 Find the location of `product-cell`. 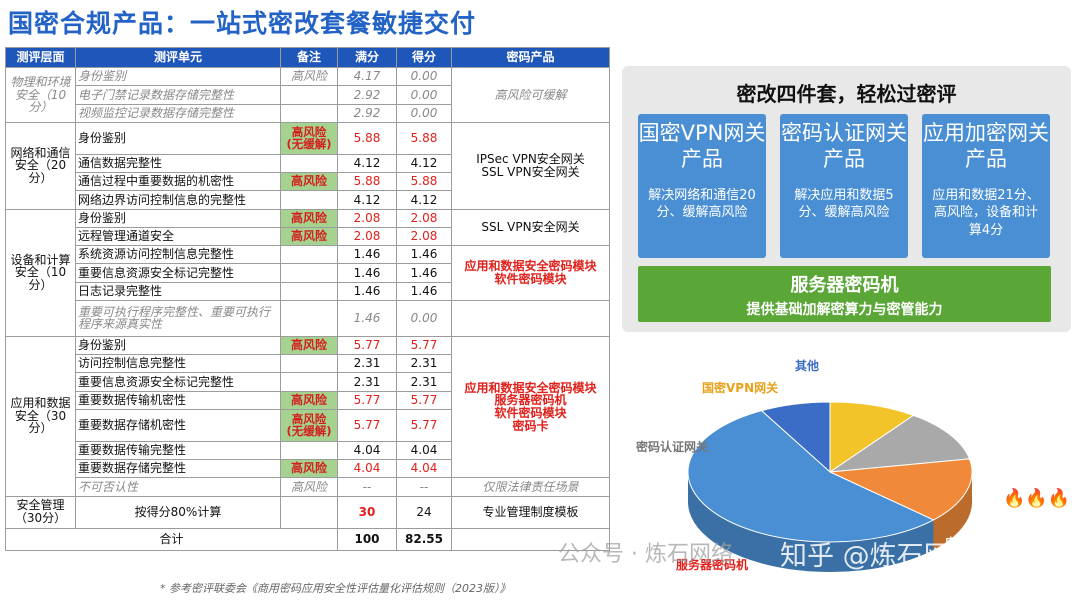

product-cell is located at coordinates (530, 539).